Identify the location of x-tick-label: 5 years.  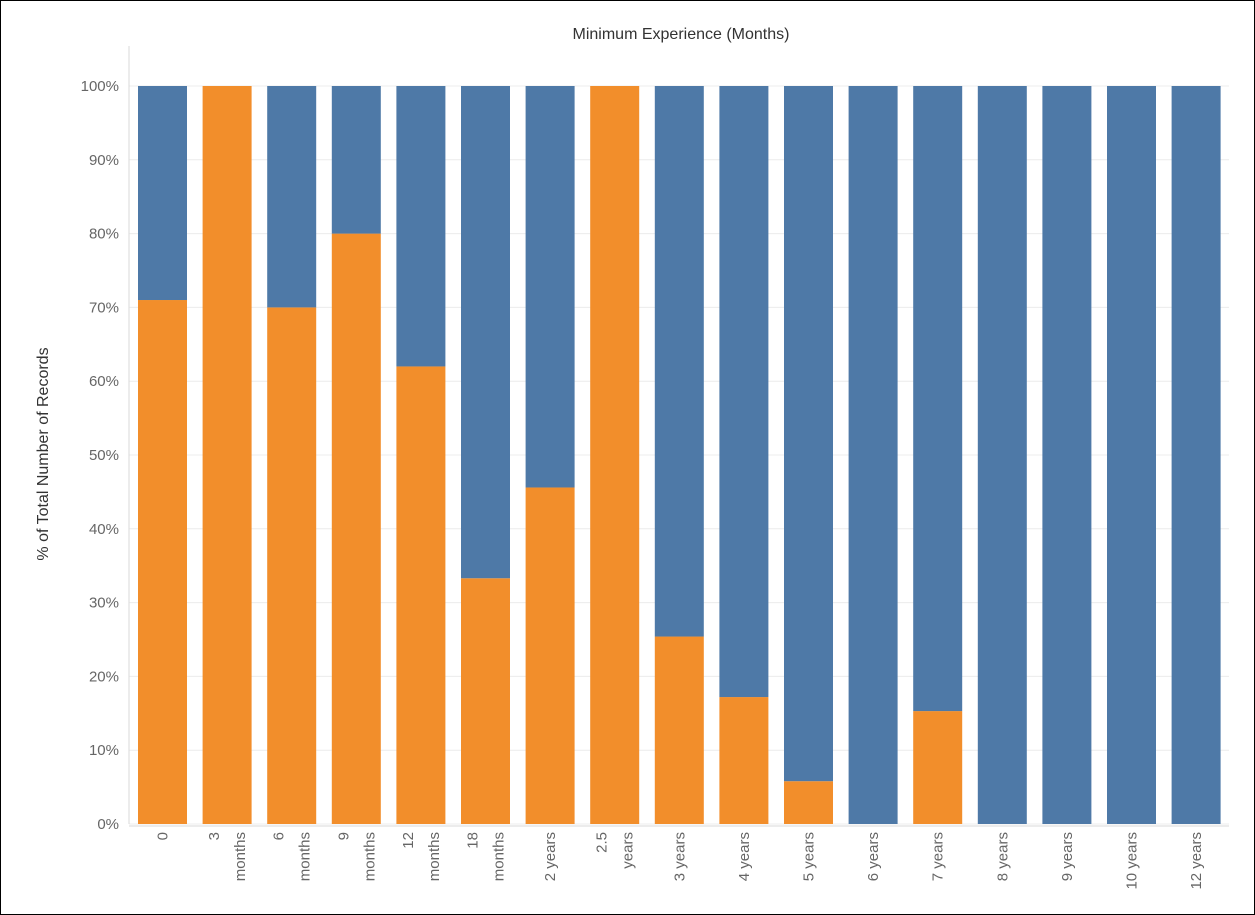
(809, 856).